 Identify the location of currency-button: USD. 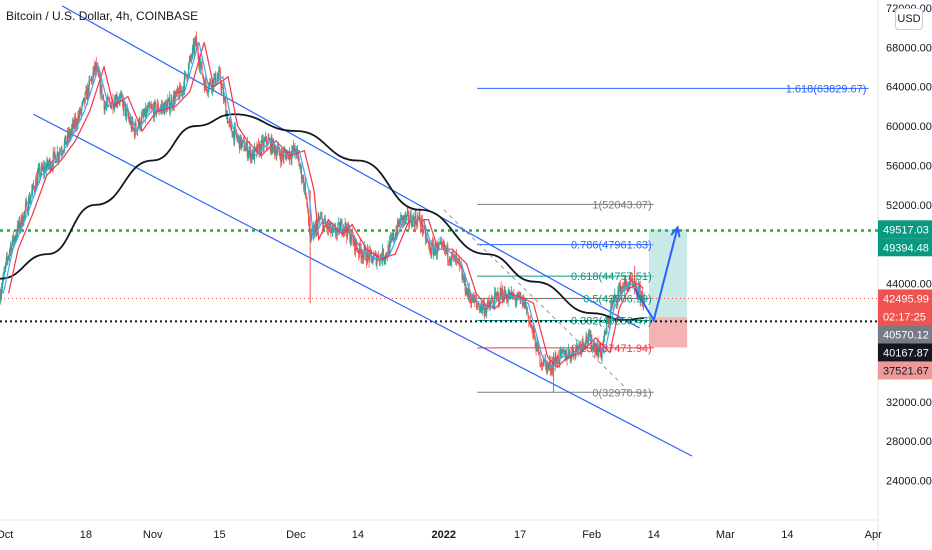
(909, 19).